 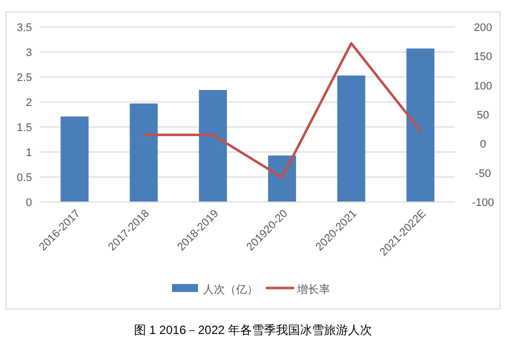 I want to click on y-tick-label: 2, so click(x=29, y=103).